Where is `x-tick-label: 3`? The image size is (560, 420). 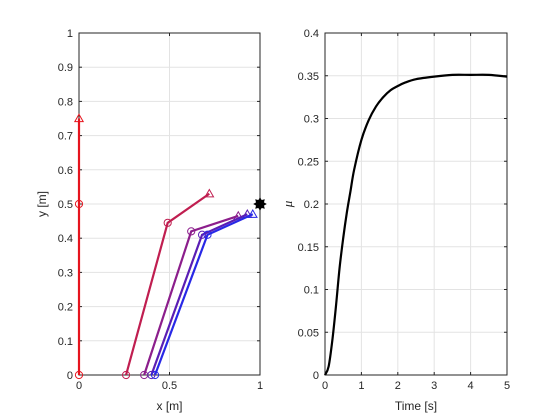 x-tick-label: 3 is located at coordinates (434, 386).